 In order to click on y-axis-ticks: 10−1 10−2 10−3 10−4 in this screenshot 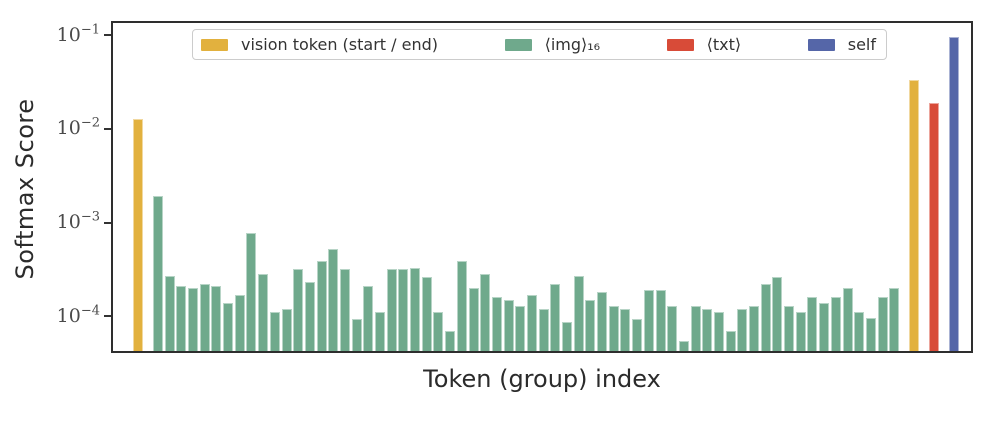, I will do `click(55, 187)`.